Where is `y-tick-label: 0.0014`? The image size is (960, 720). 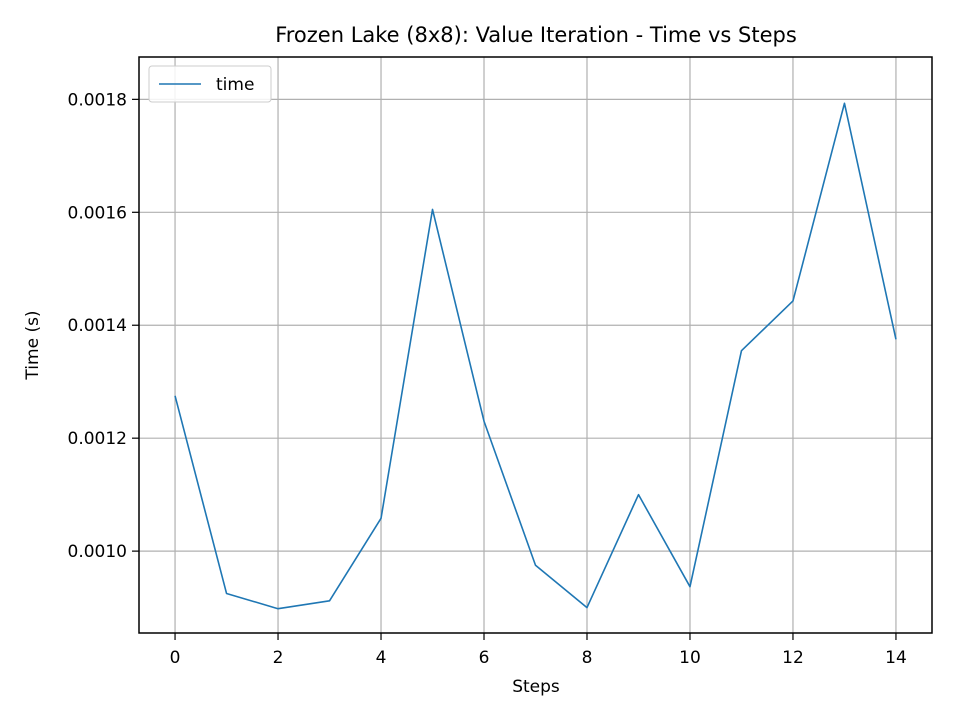
y-tick-label: 0.0014 is located at coordinates (97, 326).